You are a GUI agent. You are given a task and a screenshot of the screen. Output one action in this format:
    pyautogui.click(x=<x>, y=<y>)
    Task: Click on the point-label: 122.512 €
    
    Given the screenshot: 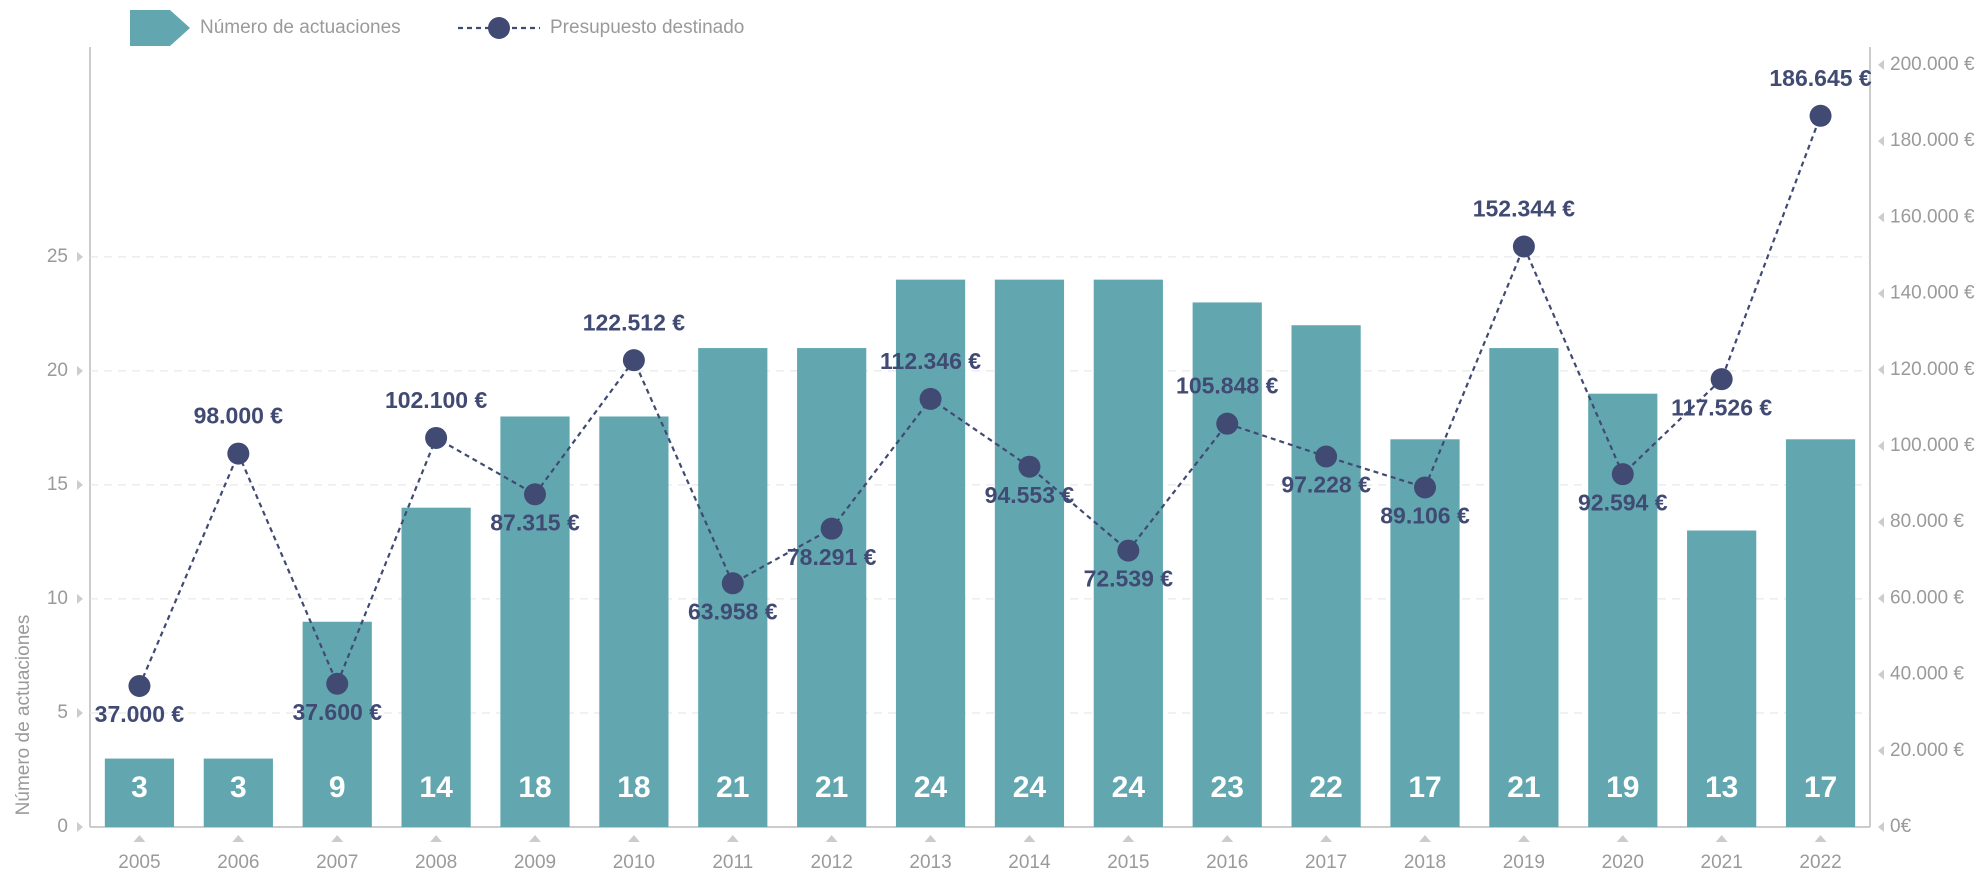 What is the action you would take?
    pyautogui.click(x=634, y=322)
    